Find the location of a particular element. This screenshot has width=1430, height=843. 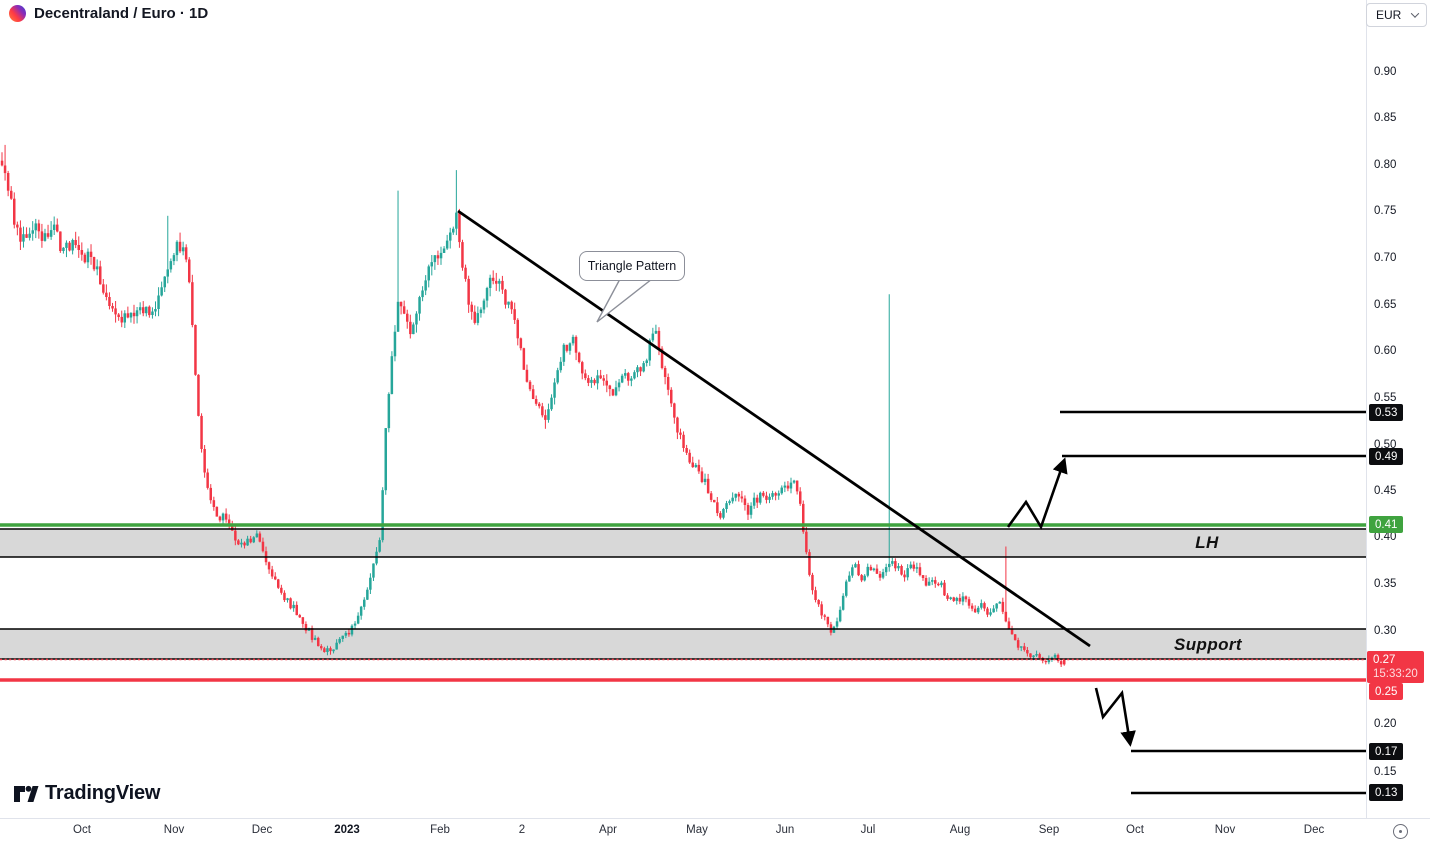

lh-zone-label: LH is located at coordinates (1207, 542).